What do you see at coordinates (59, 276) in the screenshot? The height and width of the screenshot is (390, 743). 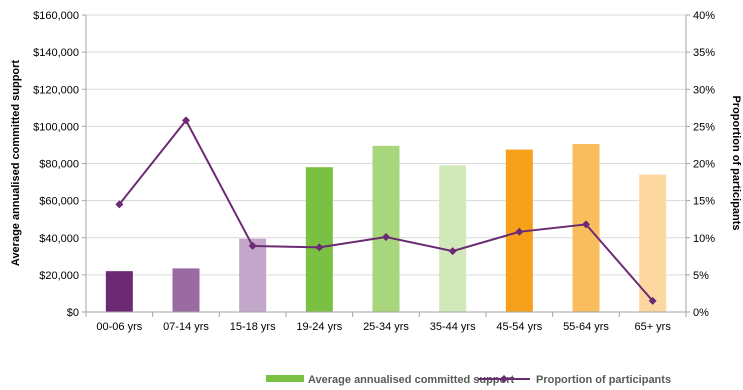 I see `left-tick-label: $20,000` at bounding box center [59, 276].